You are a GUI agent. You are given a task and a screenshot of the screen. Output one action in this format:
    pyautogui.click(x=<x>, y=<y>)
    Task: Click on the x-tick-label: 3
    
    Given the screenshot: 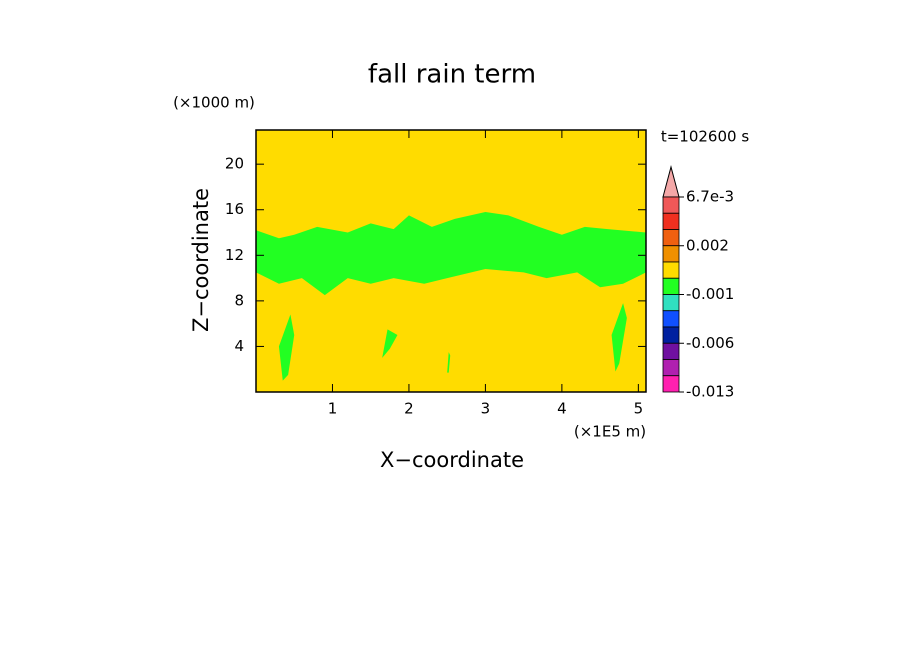 What is the action you would take?
    pyautogui.click(x=486, y=409)
    